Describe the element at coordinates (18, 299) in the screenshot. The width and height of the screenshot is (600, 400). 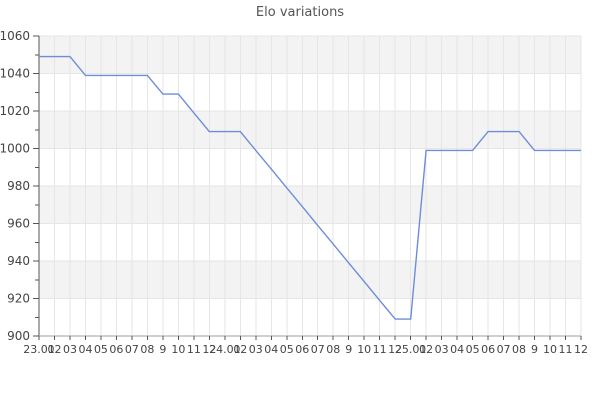
I see `y-tick-label: 920` at that location.